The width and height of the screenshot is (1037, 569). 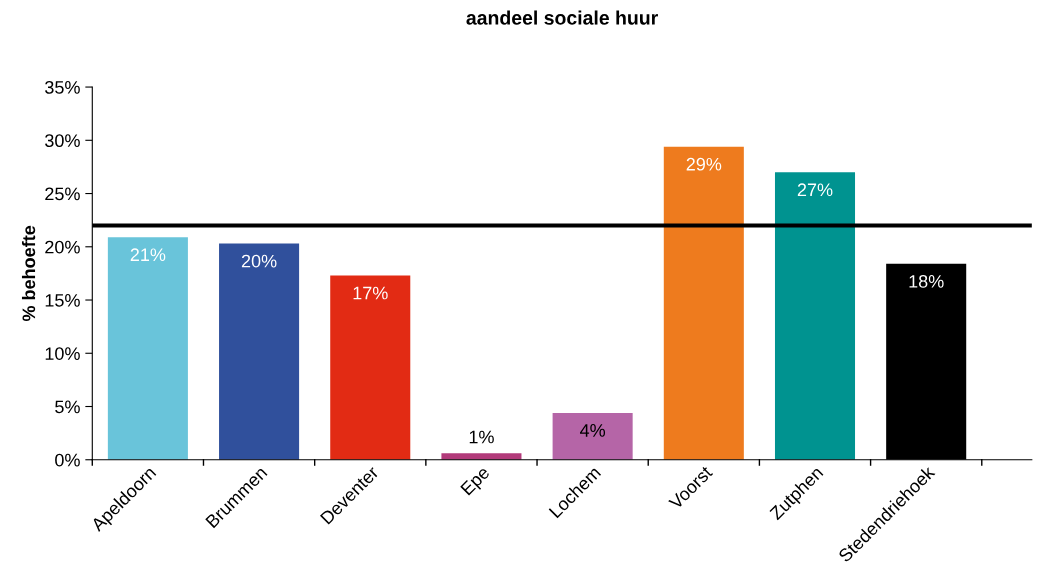 I want to click on data-label: 4%, so click(x=593, y=430).